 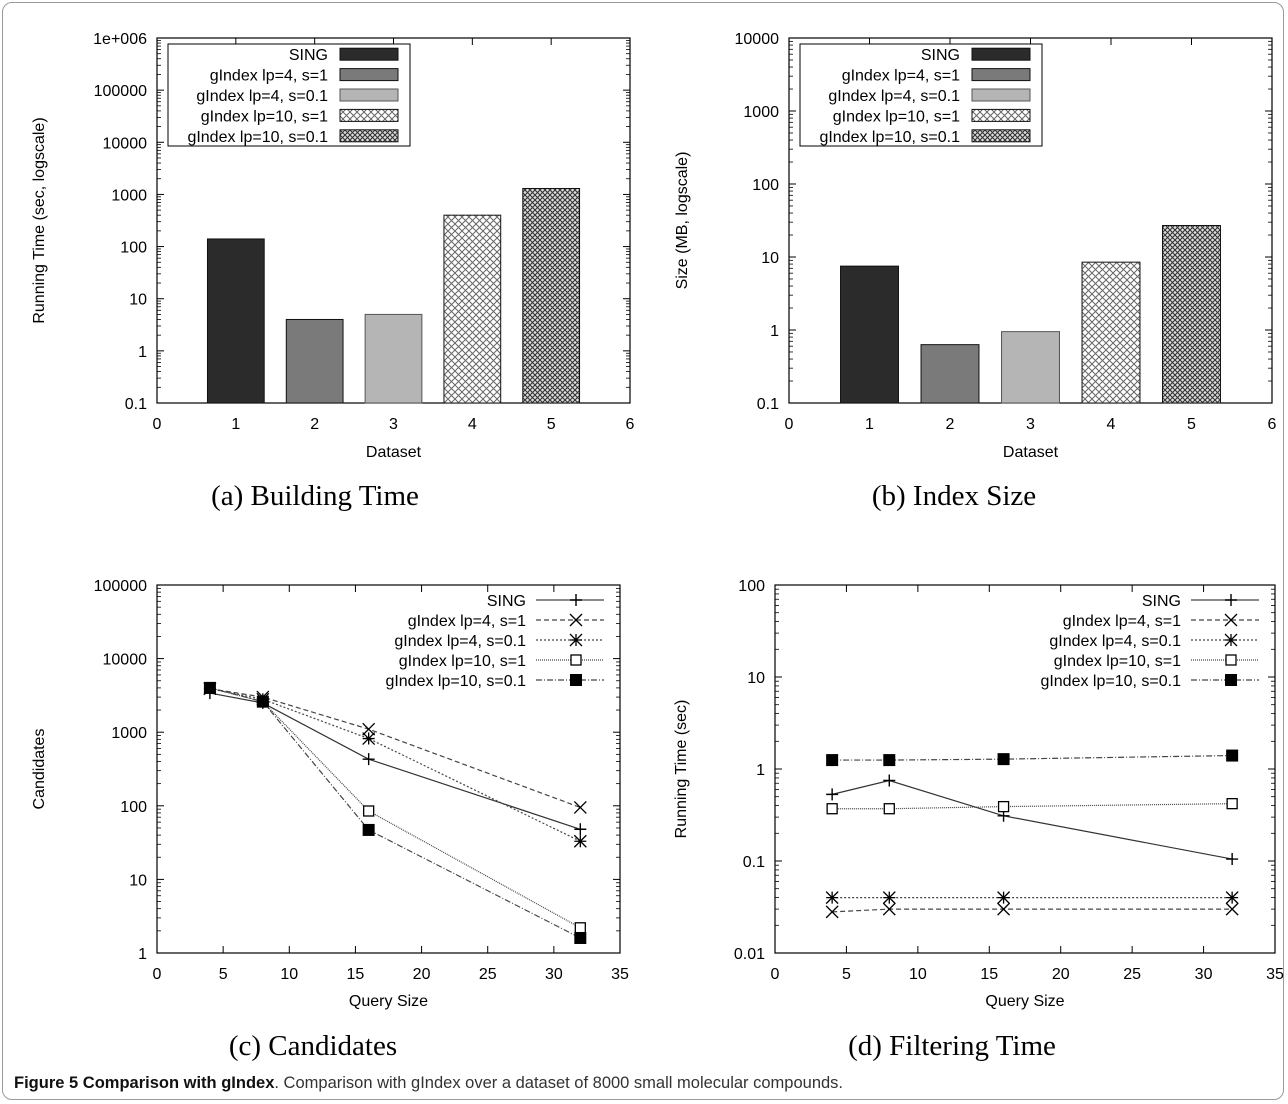 What do you see at coordinates (554, 974) in the screenshot?
I see `x-tick-label: 30` at bounding box center [554, 974].